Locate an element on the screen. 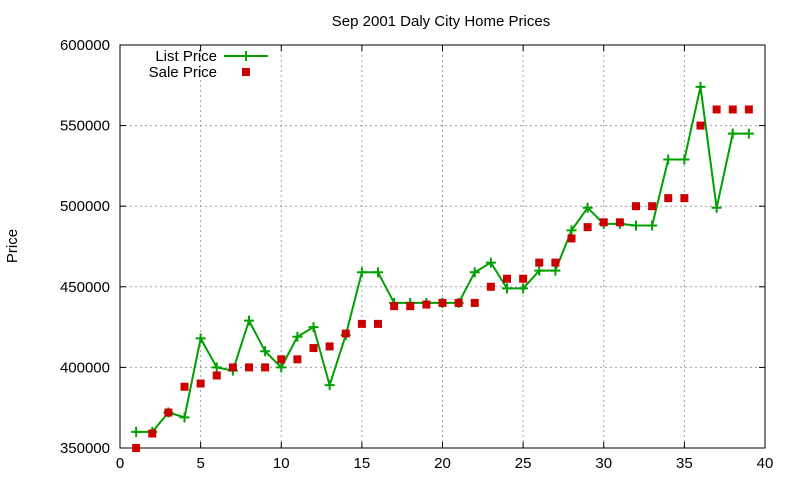  x-tick-label: 25 is located at coordinates (523, 463).